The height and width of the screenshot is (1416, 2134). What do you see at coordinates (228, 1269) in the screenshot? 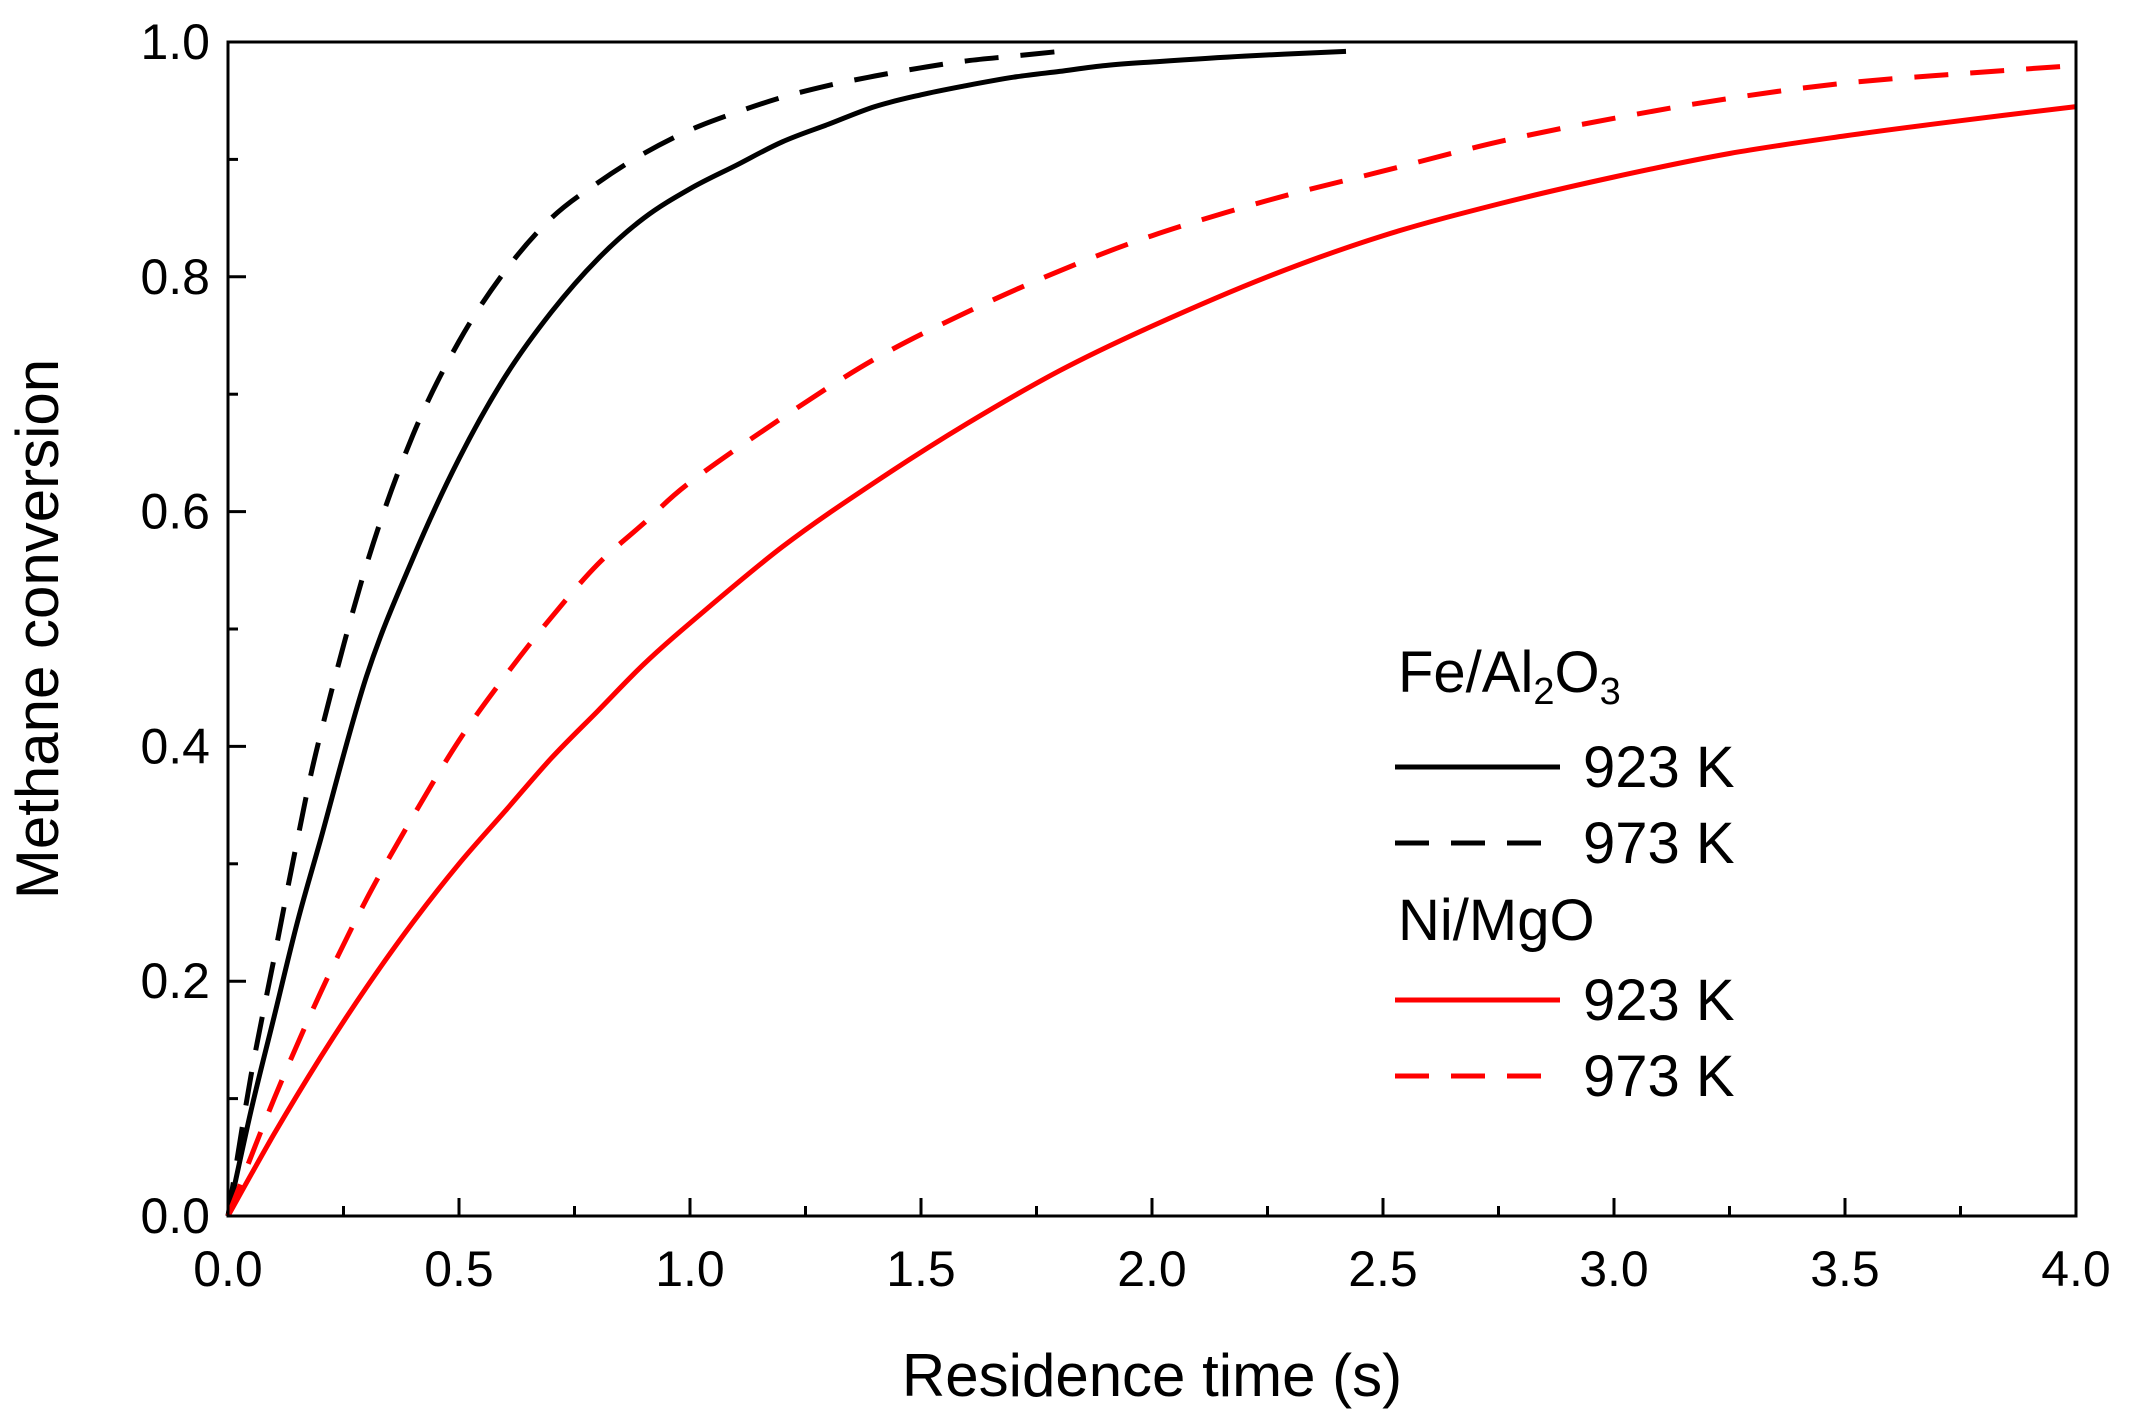
I see `x-tick-label: 0.0` at bounding box center [228, 1269].